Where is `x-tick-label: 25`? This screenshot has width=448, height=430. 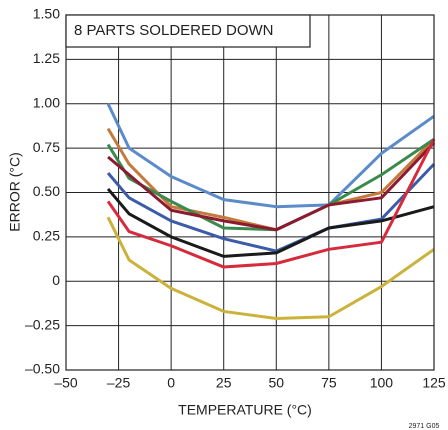 x-tick-label: 25 is located at coordinates (224, 383).